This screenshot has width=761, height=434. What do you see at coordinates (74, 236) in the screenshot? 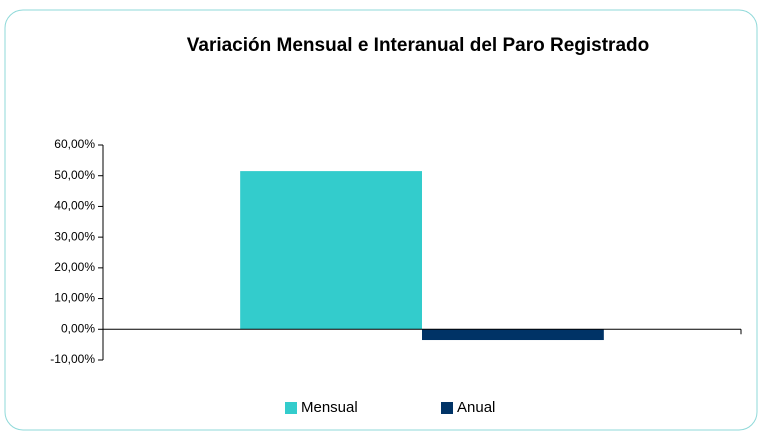
I see `y-tick-label: 30,00%` at bounding box center [74, 236].